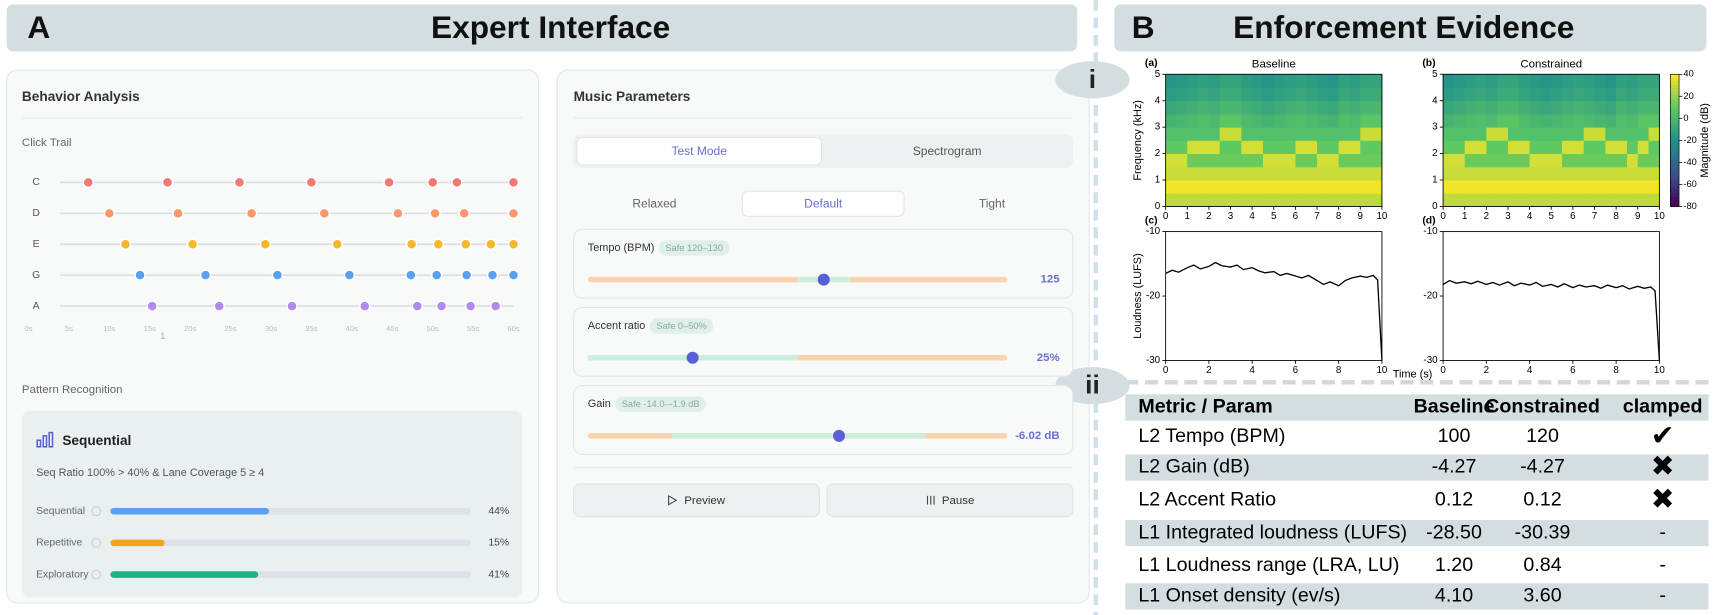 The width and height of the screenshot is (1713, 615). I want to click on y-tick-label: -30, so click(1153, 360).